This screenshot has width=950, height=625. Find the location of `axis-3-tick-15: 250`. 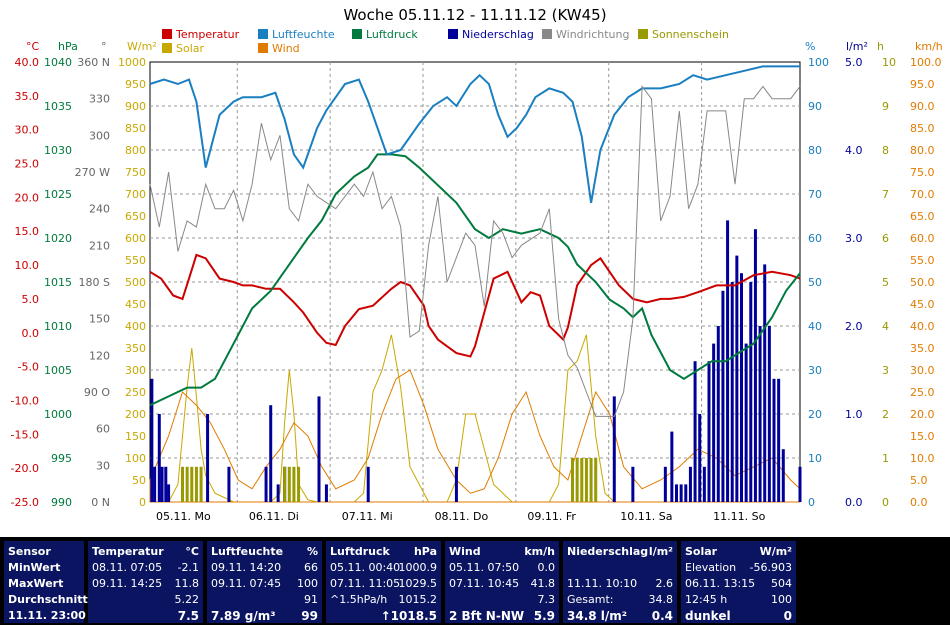

axis-3-tick-15: 250 is located at coordinates (135, 392).